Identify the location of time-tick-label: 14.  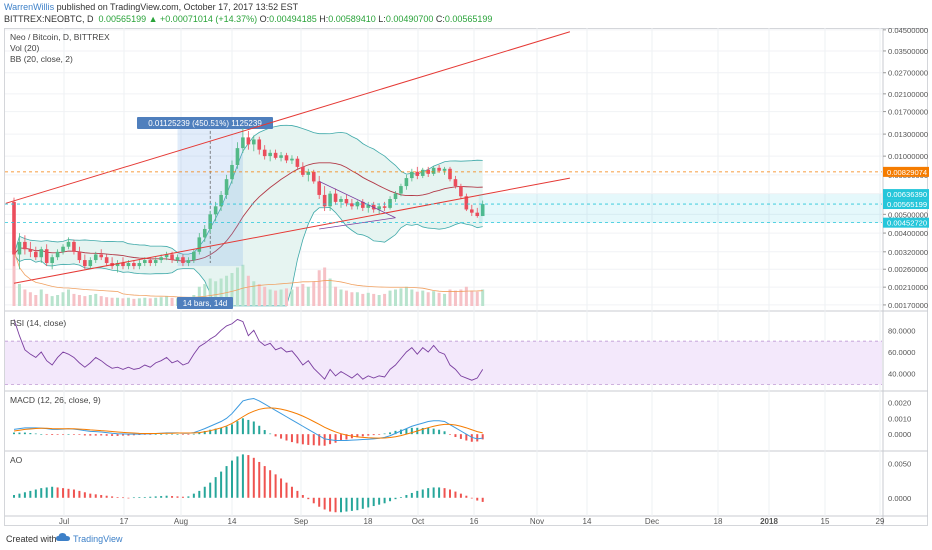
(587, 521).